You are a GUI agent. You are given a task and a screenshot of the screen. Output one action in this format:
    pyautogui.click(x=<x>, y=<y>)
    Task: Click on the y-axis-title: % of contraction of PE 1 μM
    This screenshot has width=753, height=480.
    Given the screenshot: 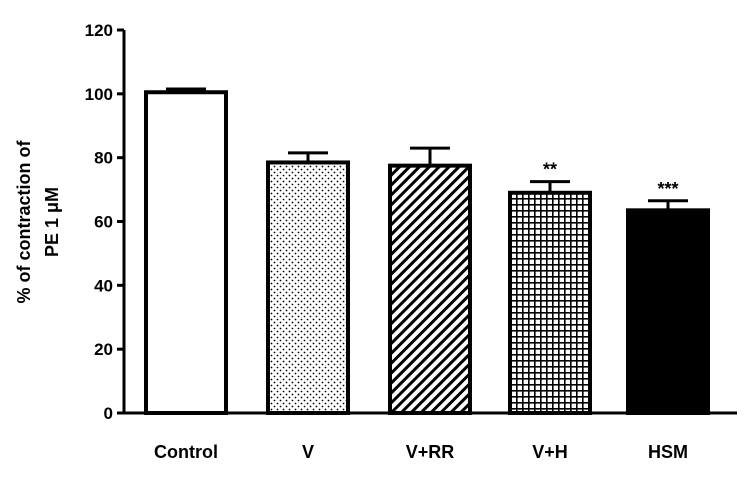 What is the action you would take?
    pyautogui.click(x=38, y=222)
    